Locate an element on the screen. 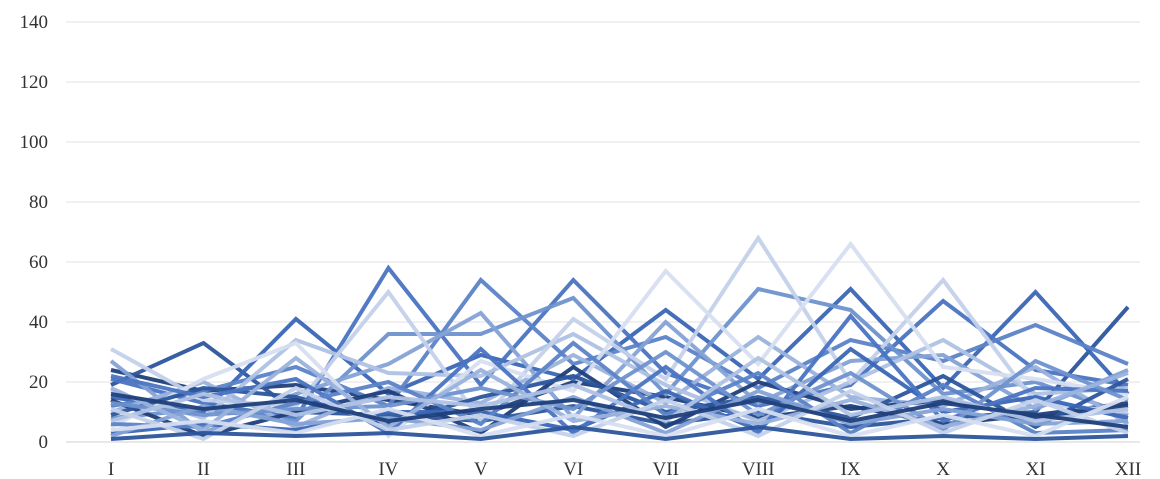  y-axis-tick-labels: 0 20 40 60 80 100 120 140 is located at coordinates (34, 232).